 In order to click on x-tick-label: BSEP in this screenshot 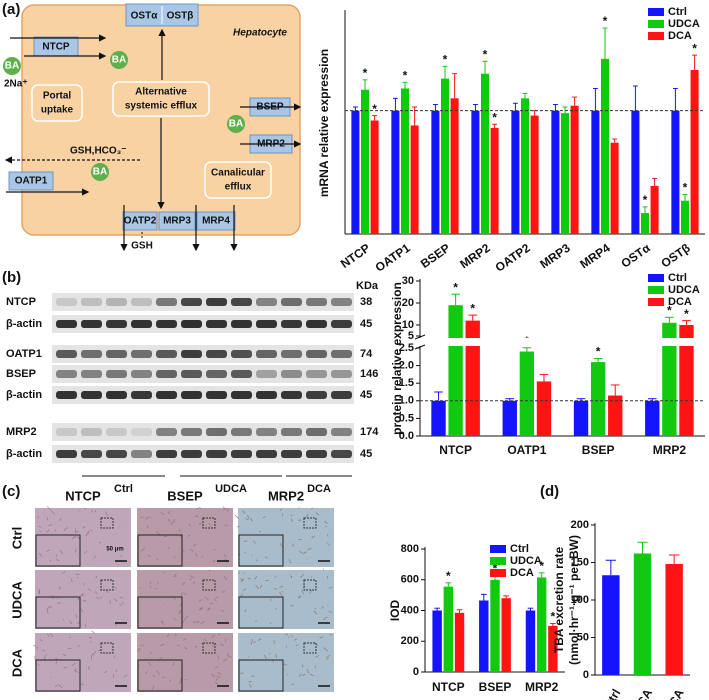, I will do `click(598, 450)`.